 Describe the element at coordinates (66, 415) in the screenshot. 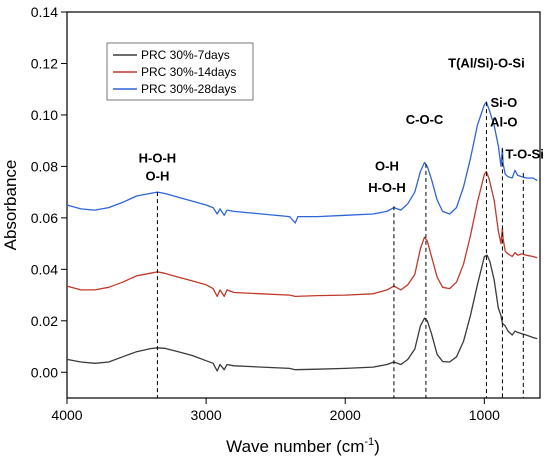

I see `x-tick-label: 4000` at that location.